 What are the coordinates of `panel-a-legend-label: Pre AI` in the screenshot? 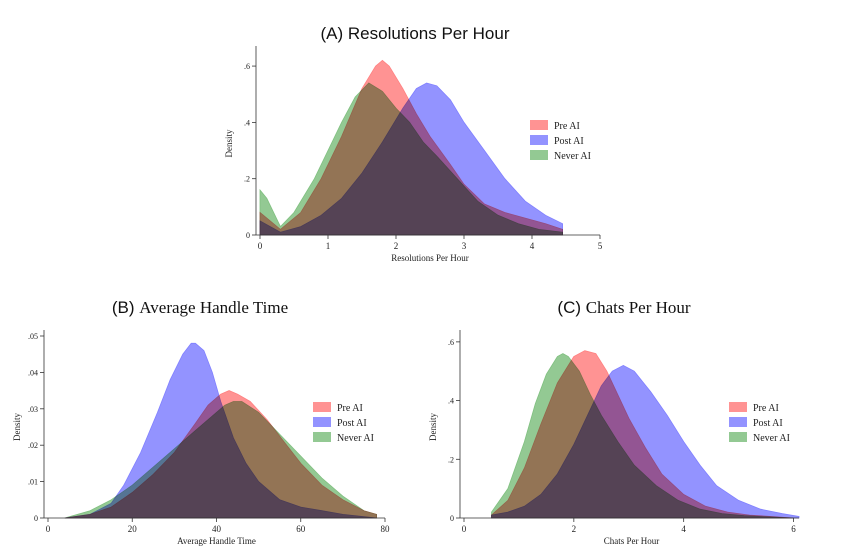 It's located at (567, 126).